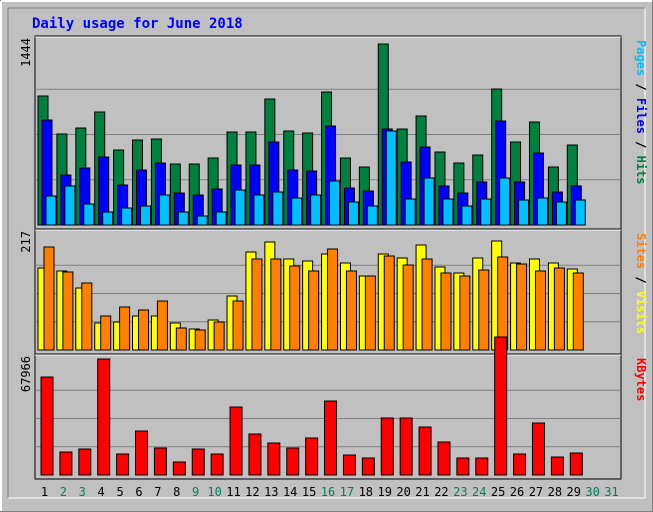  Describe the element at coordinates (82, 492) in the screenshot. I see `x-tick-label: 3` at that location.